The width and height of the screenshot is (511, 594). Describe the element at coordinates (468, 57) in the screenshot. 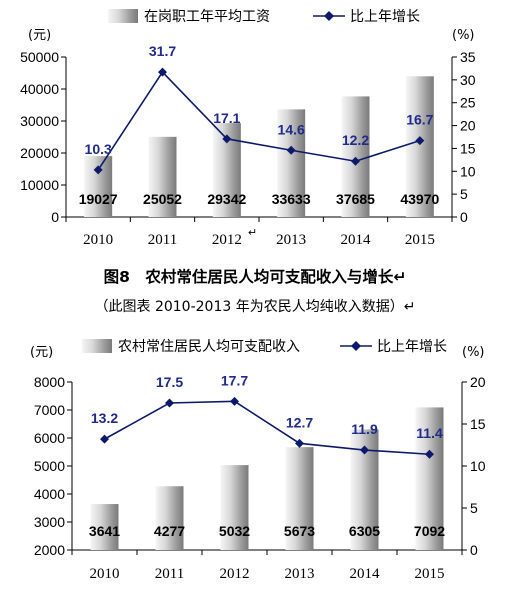

I see `right-tick-label: 35` at that location.